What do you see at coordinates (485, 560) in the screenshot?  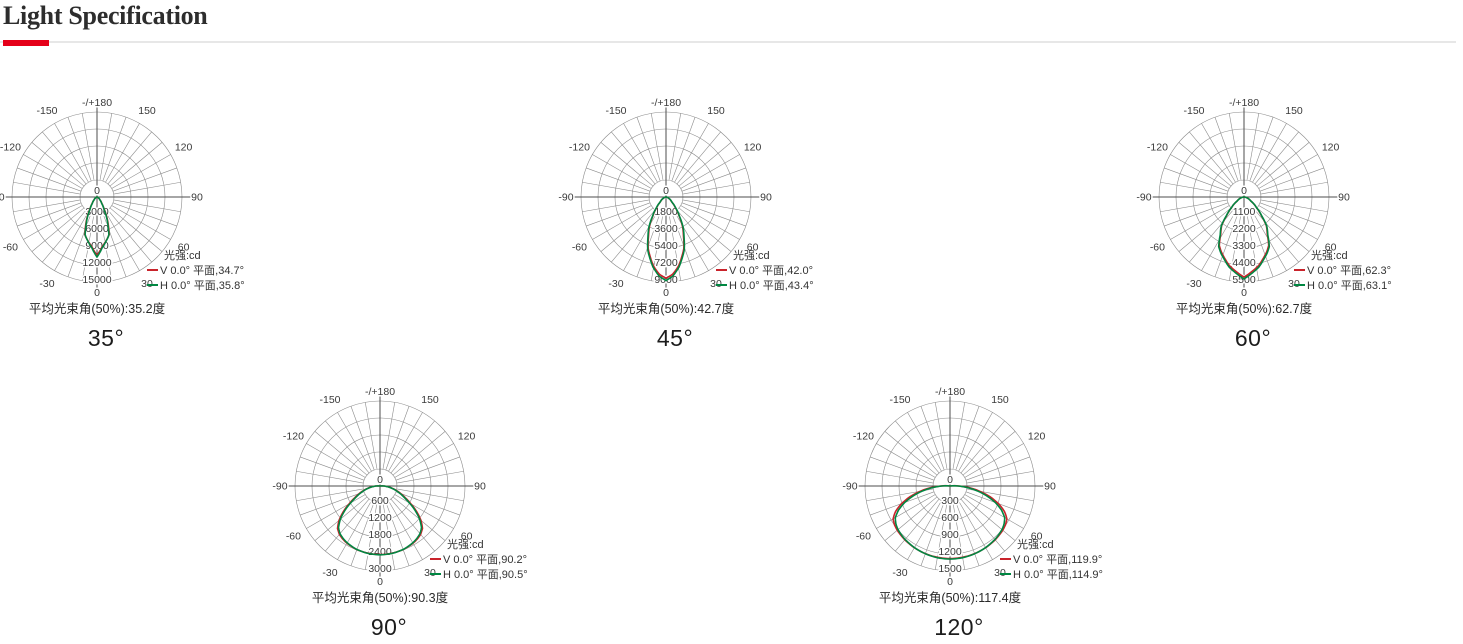 I see `legend-series-label: V 0.0° 平面,90.2°` at bounding box center [485, 560].